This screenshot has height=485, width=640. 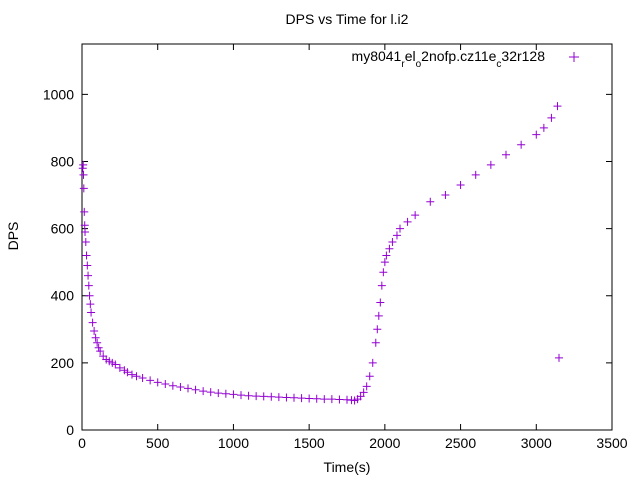 What do you see at coordinates (82, 443) in the screenshot?
I see `x-tick-label: 0` at bounding box center [82, 443].